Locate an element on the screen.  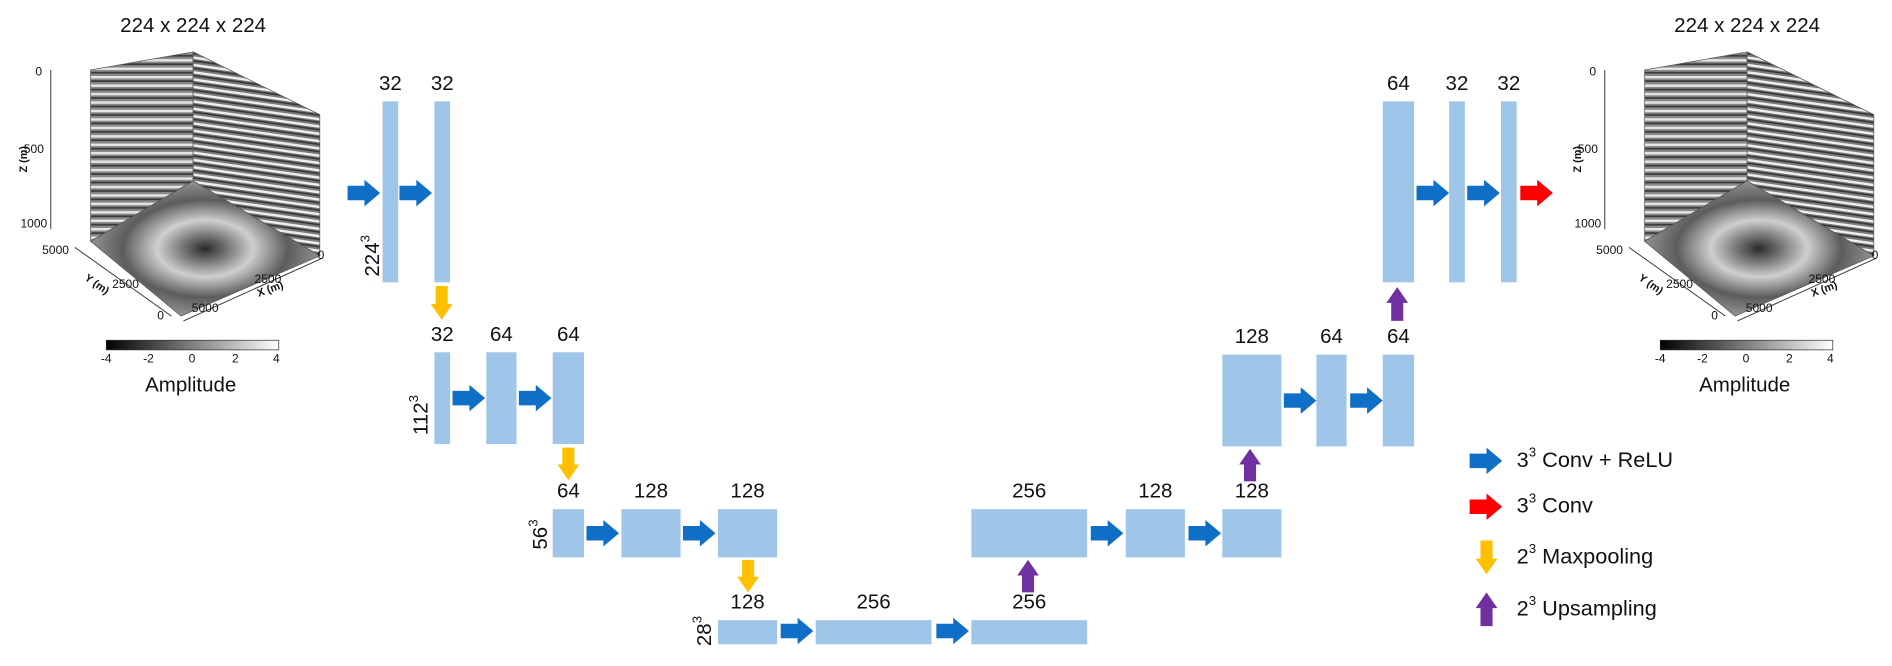
legend-label: 23 Upsampling is located at coordinates (1587, 606).